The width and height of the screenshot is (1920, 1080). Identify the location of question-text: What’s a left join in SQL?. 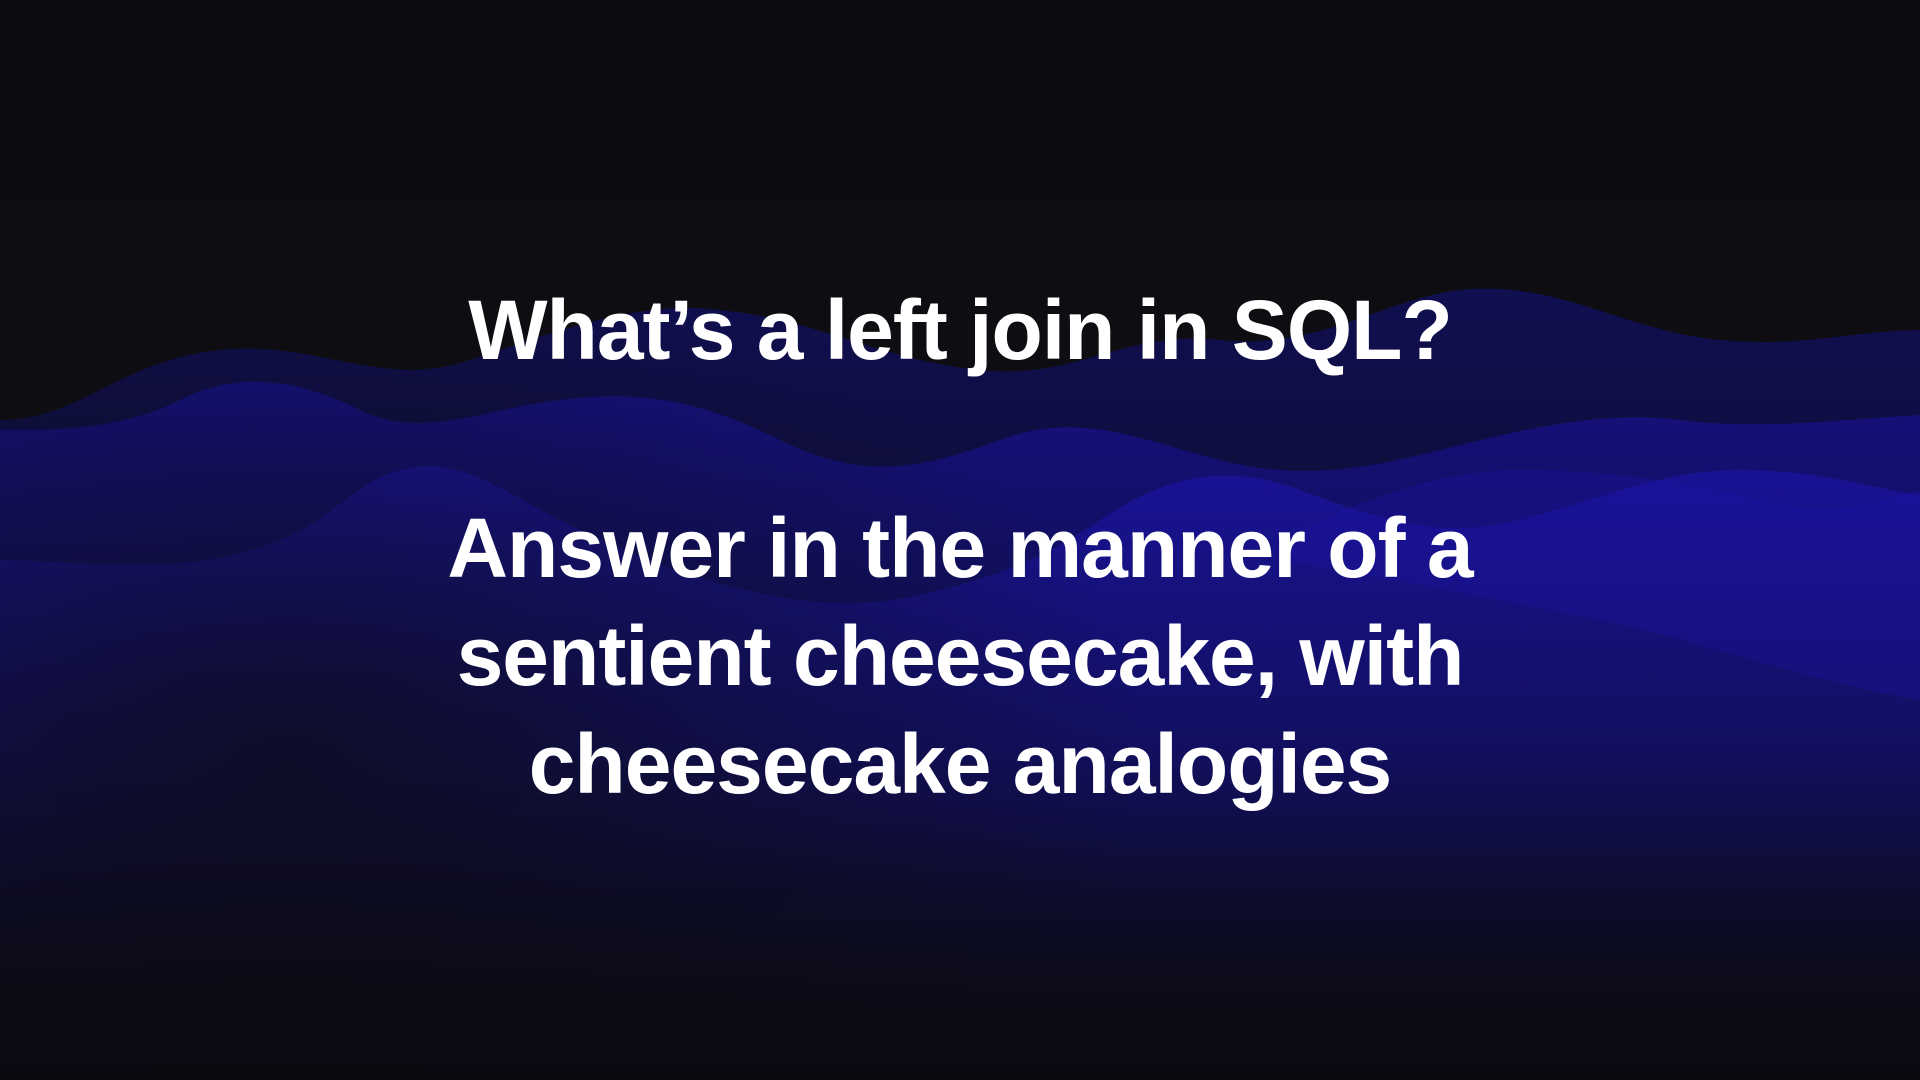
(960, 330).